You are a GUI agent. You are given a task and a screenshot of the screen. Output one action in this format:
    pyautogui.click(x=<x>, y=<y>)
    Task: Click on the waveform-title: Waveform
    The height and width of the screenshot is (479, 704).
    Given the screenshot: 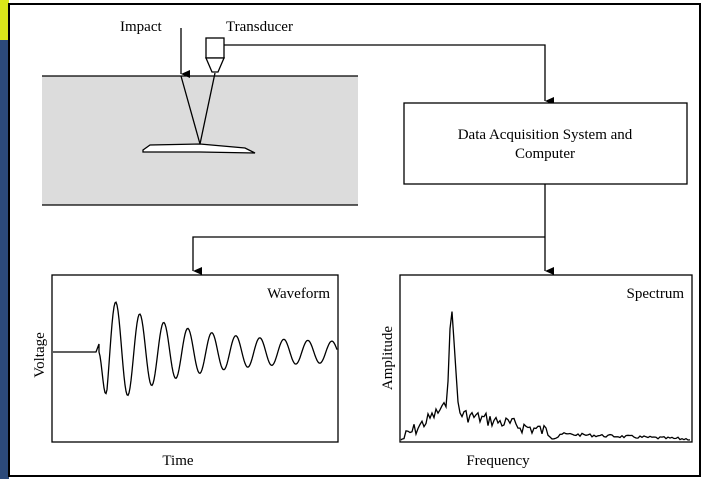 What is the action you would take?
    pyautogui.click(x=298, y=294)
    